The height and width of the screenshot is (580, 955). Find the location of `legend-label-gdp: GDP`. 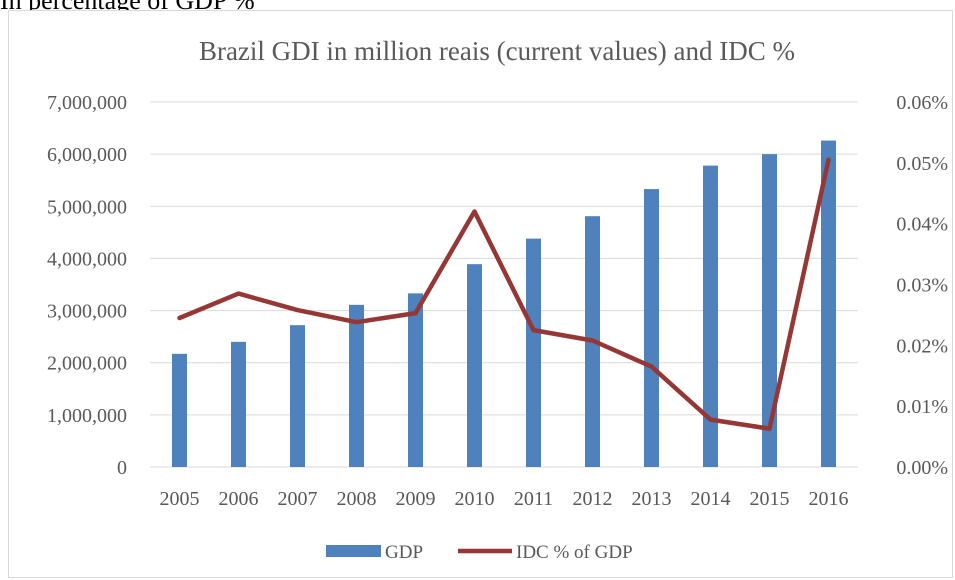

legend-label-gdp: GDP is located at coordinates (404, 552).